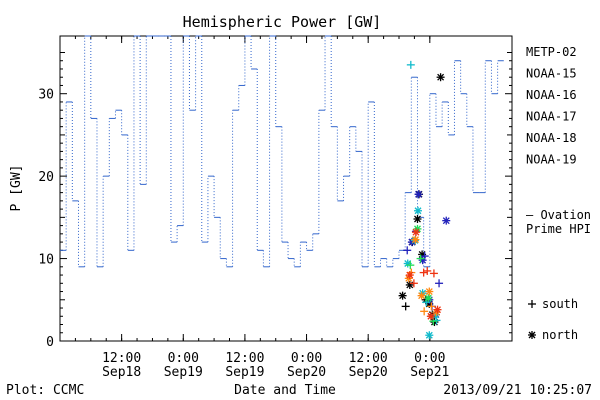  Describe the element at coordinates (50, 342) in the screenshot. I see `y-tick-label: 0` at that location.